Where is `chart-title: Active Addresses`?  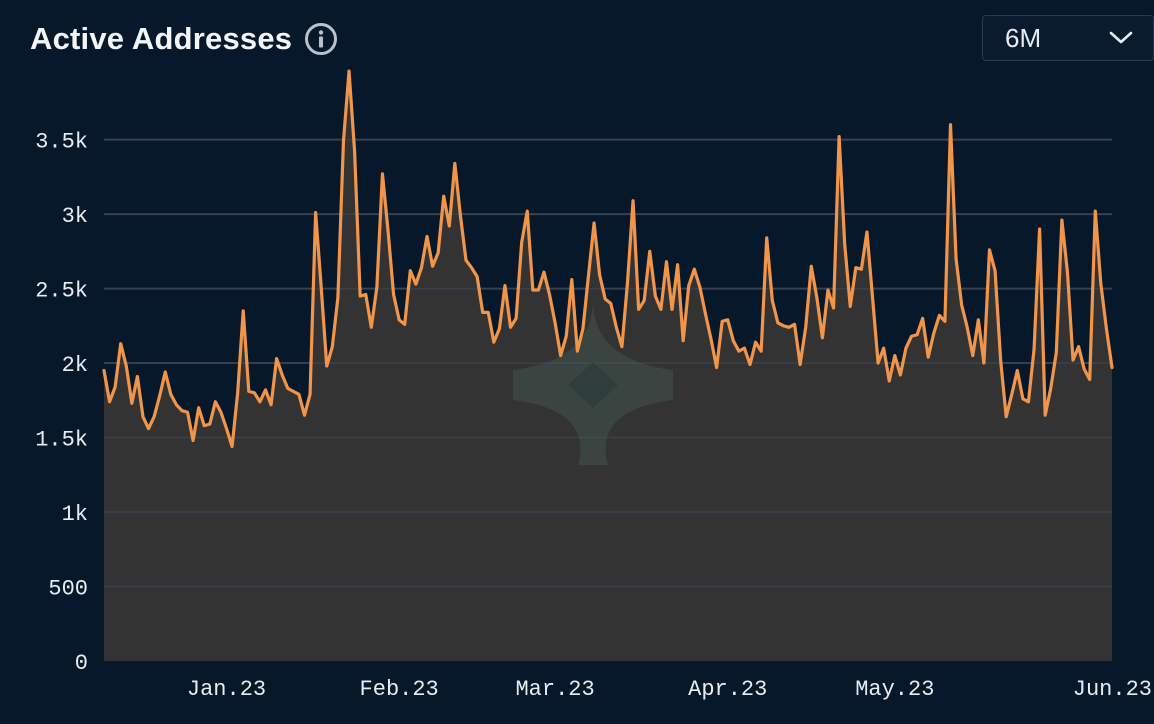
chart-title: Active Addresses is located at coordinates (161, 38).